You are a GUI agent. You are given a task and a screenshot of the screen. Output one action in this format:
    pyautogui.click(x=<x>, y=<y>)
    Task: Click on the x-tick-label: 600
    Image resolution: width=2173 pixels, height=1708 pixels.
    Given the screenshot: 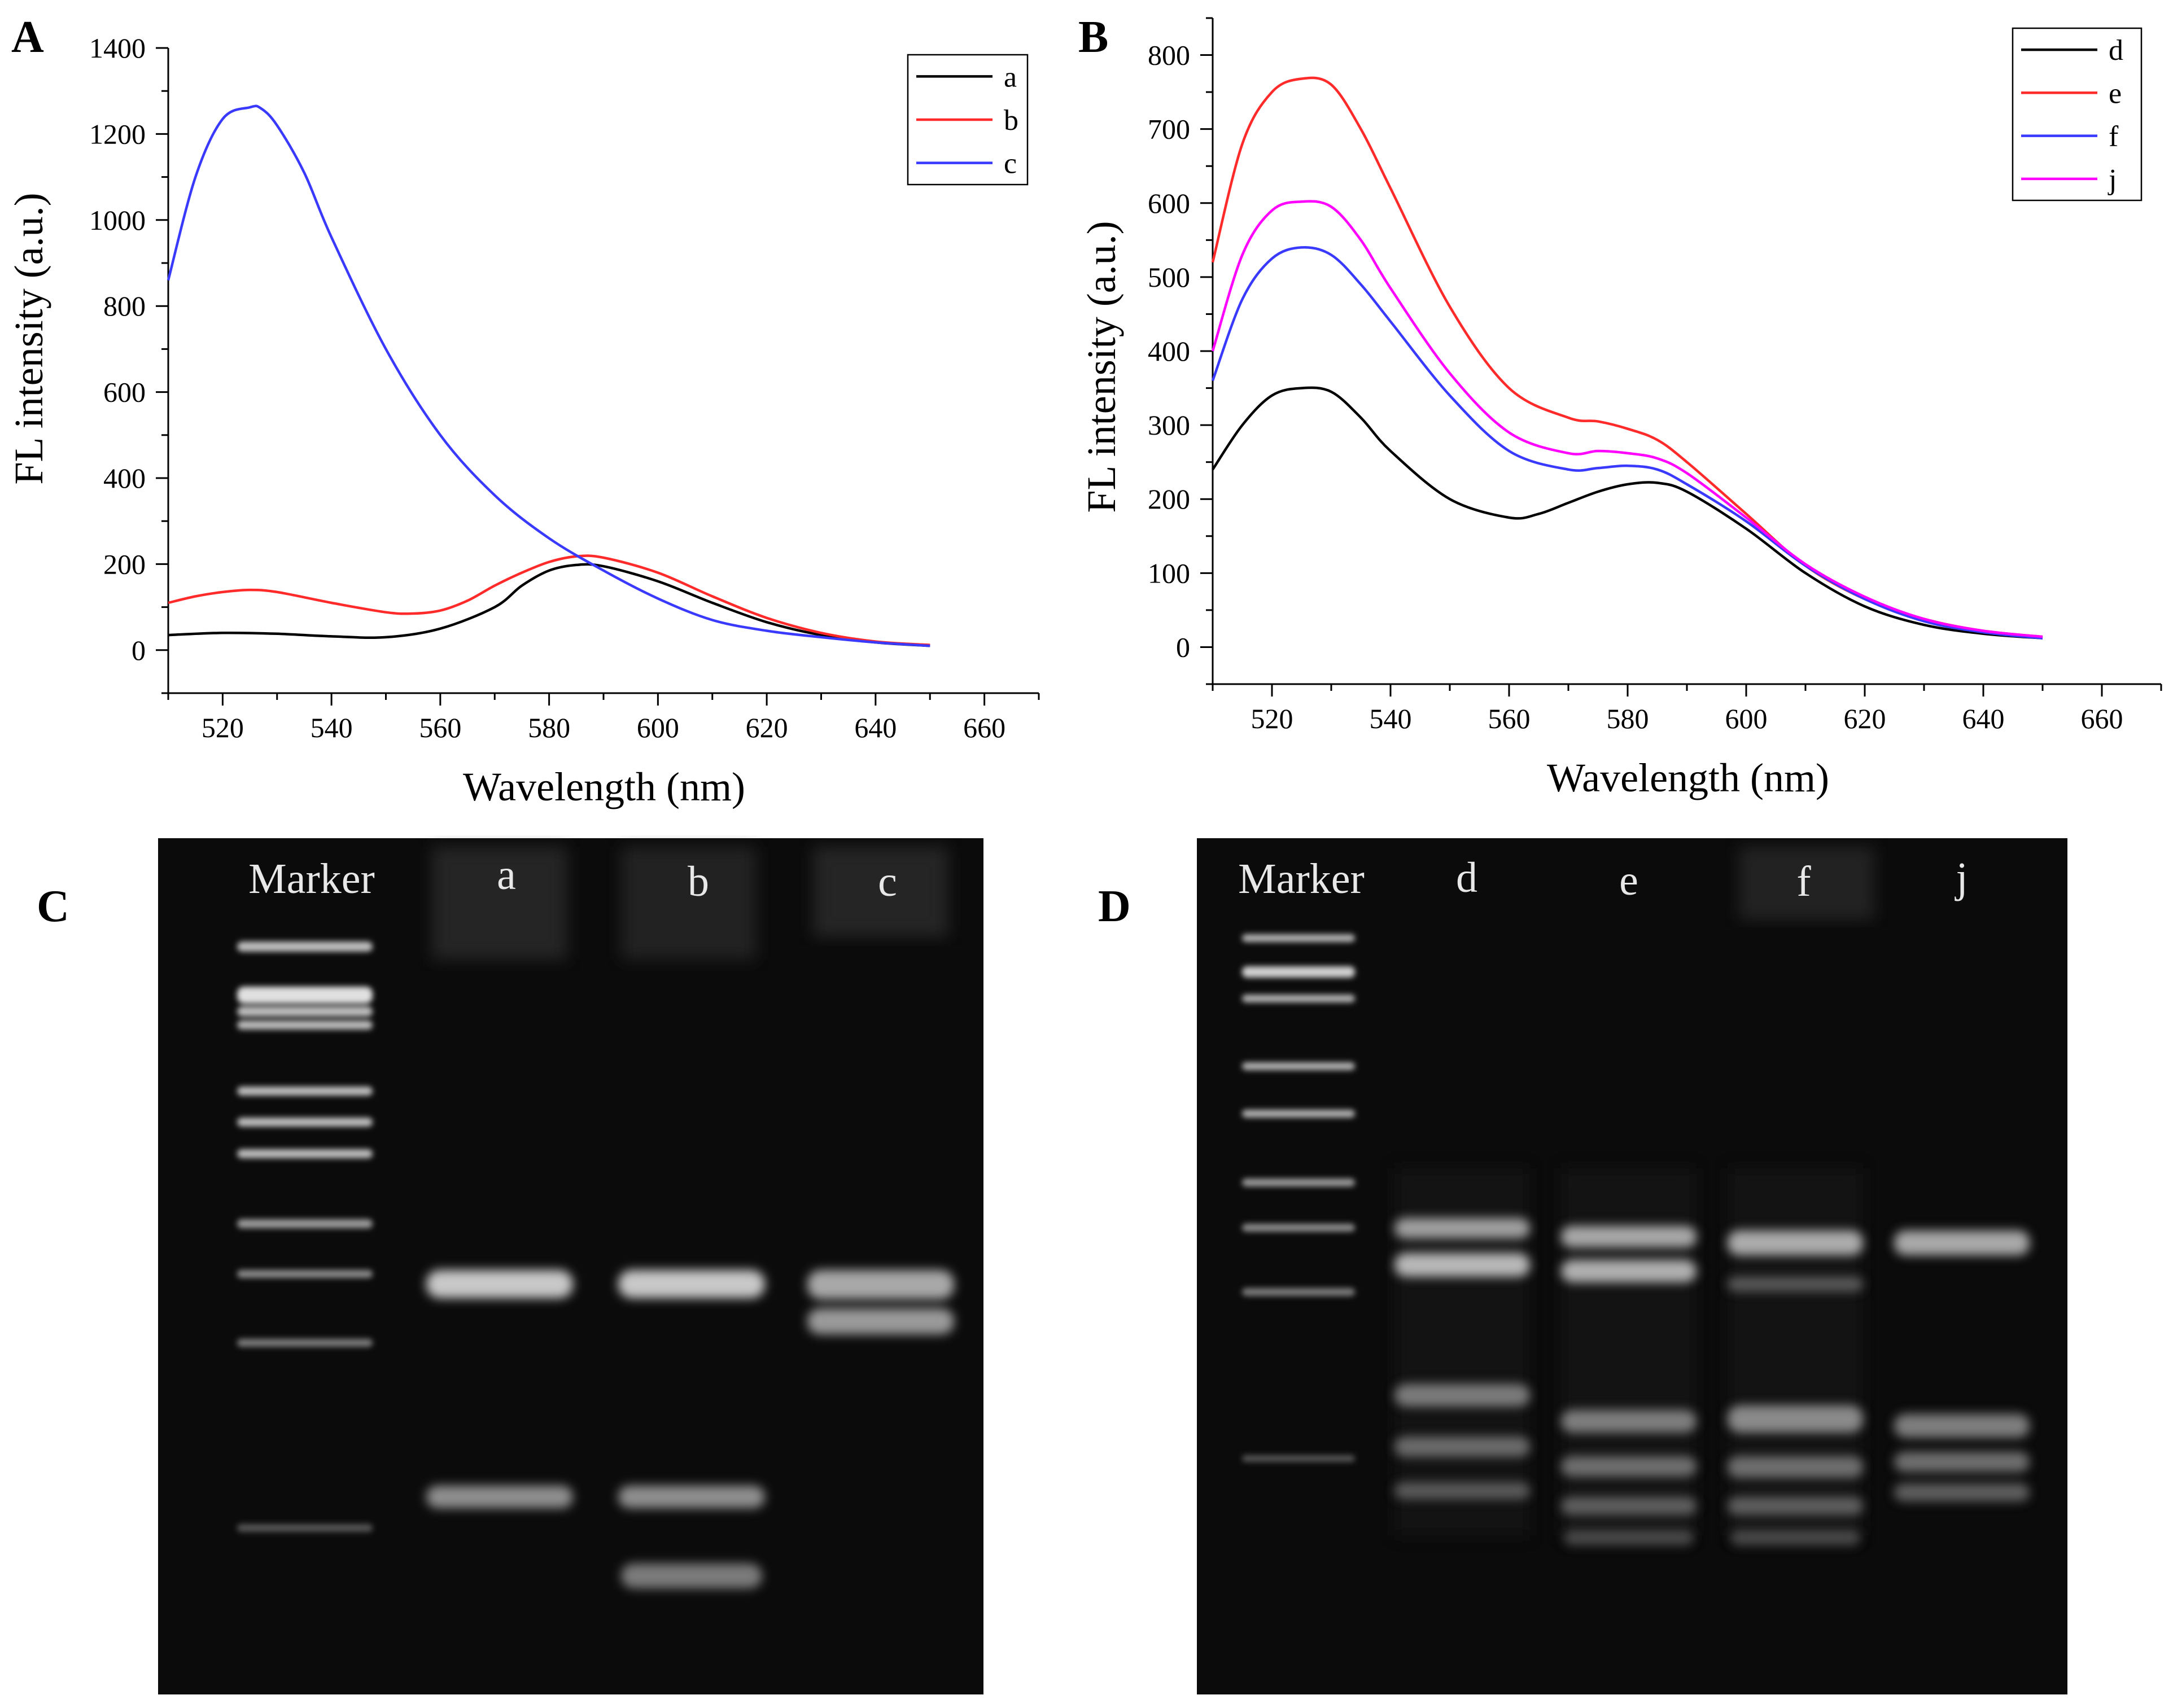 What is the action you would take?
    pyautogui.click(x=1746, y=719)
    